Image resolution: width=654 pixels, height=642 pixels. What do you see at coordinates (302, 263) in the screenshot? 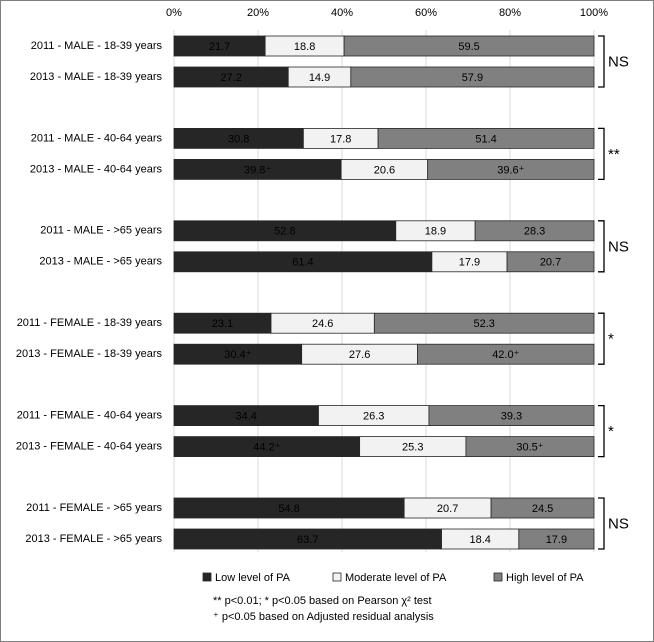
I see `value-label: 61.4` at bounding box center [302, 263].